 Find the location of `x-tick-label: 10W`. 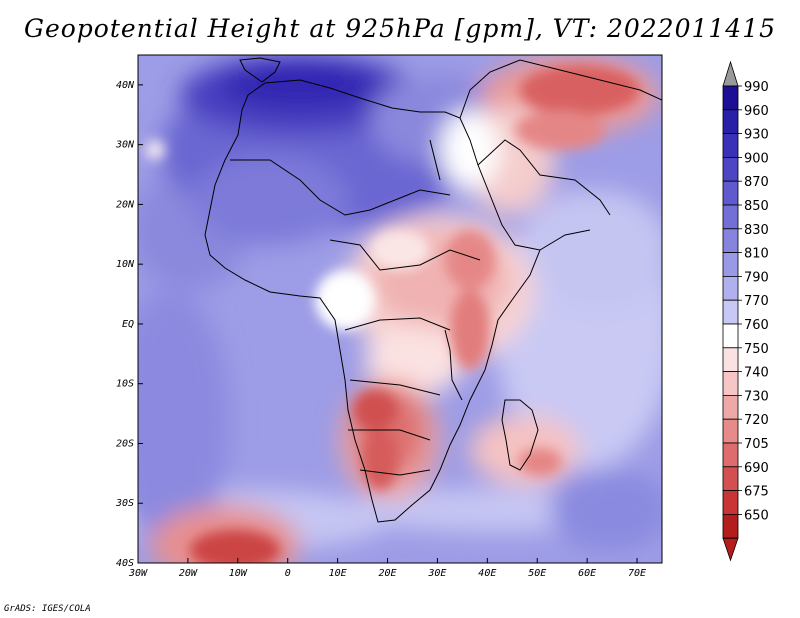

x-tick-label: 10W is located at coordinates (238, 573).